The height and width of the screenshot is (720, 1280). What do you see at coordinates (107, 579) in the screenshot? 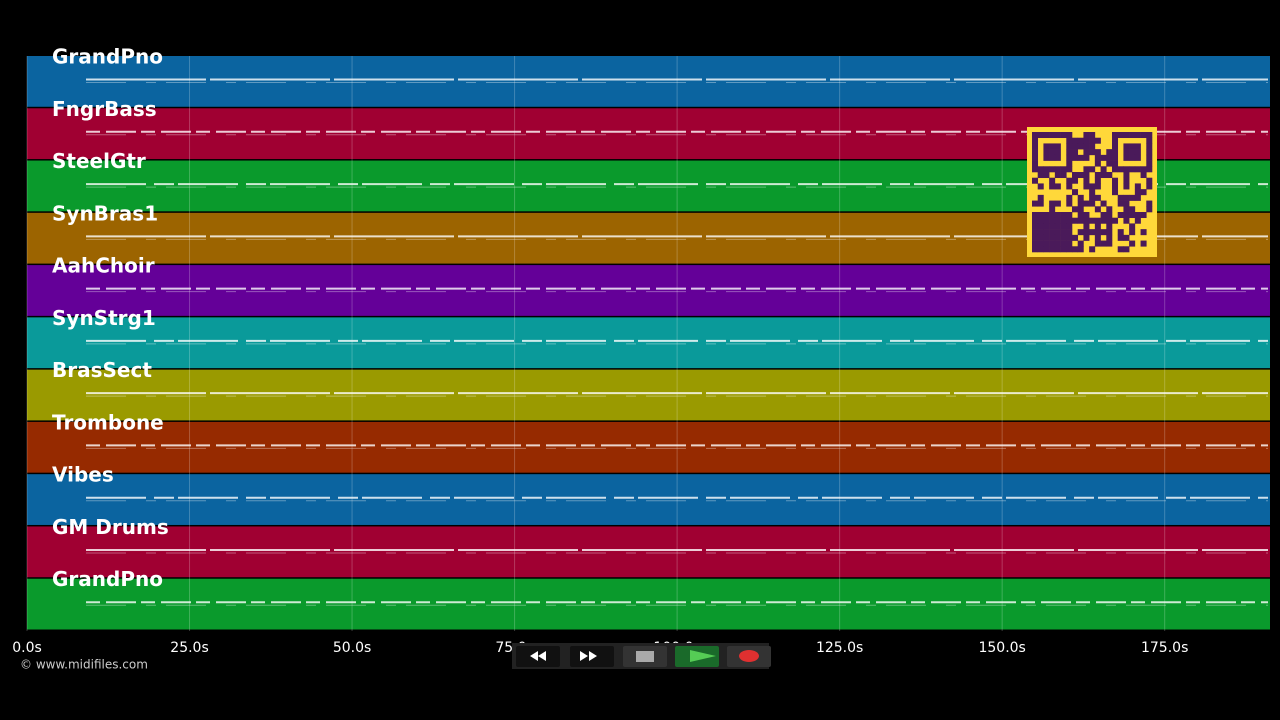
I see `track-label: GrandPno` at bounding box center [107, 579].